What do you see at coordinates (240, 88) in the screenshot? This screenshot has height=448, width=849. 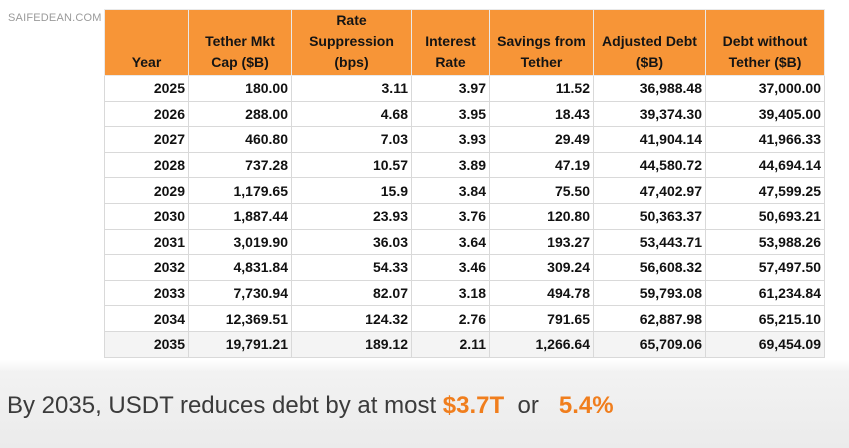 I see `cell-tether-mkt-cap: 180.00` at bounding box center [240, 88].